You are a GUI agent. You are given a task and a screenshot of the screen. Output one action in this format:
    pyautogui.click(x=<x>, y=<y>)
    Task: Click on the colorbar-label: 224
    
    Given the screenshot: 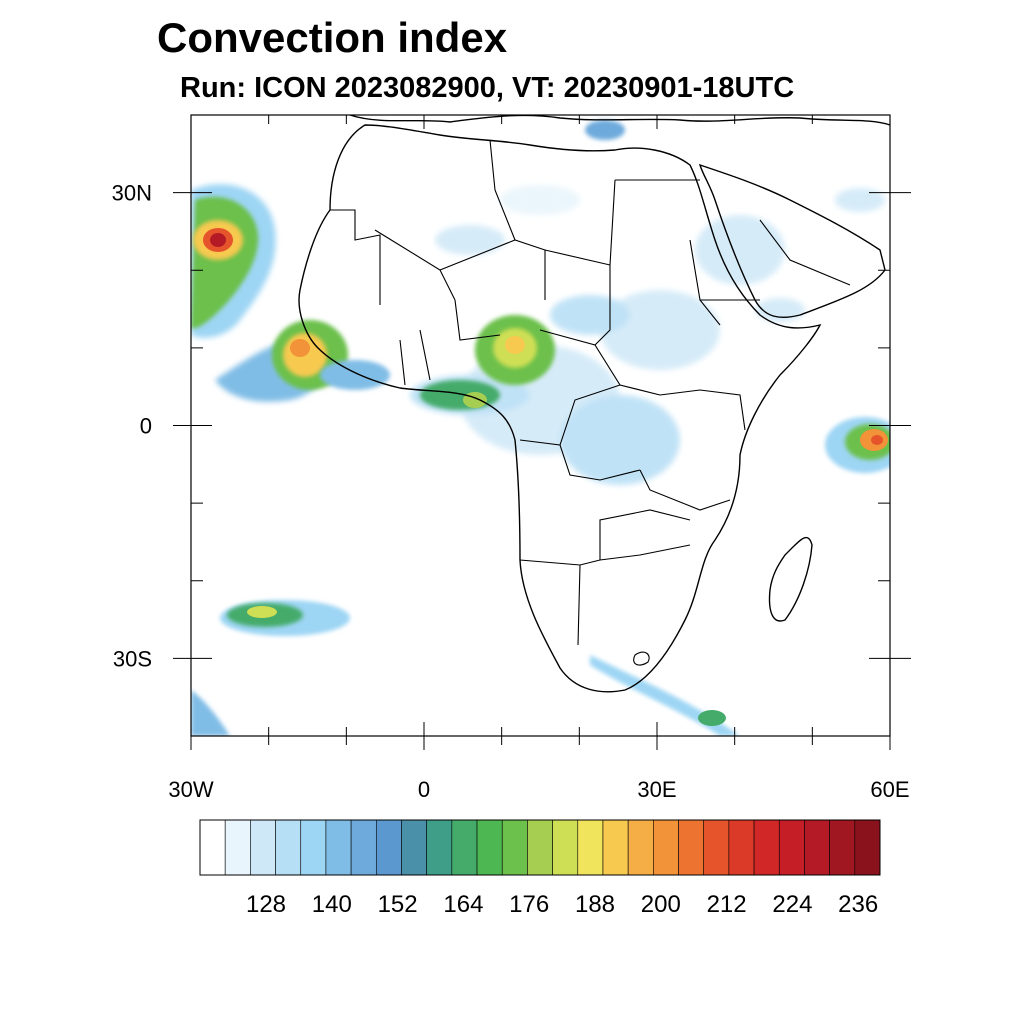 What is the action you would take?
    pyautogui.click(x=792, y=904)
    